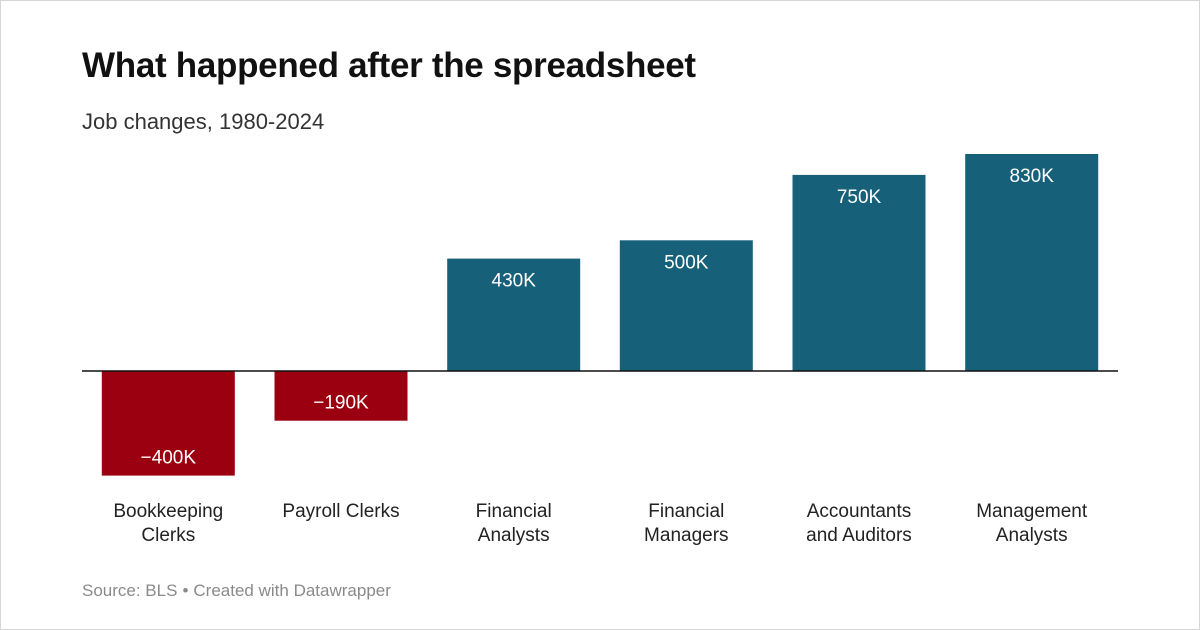  I want to click on value-label-5: 830K, so click(1032, 176).